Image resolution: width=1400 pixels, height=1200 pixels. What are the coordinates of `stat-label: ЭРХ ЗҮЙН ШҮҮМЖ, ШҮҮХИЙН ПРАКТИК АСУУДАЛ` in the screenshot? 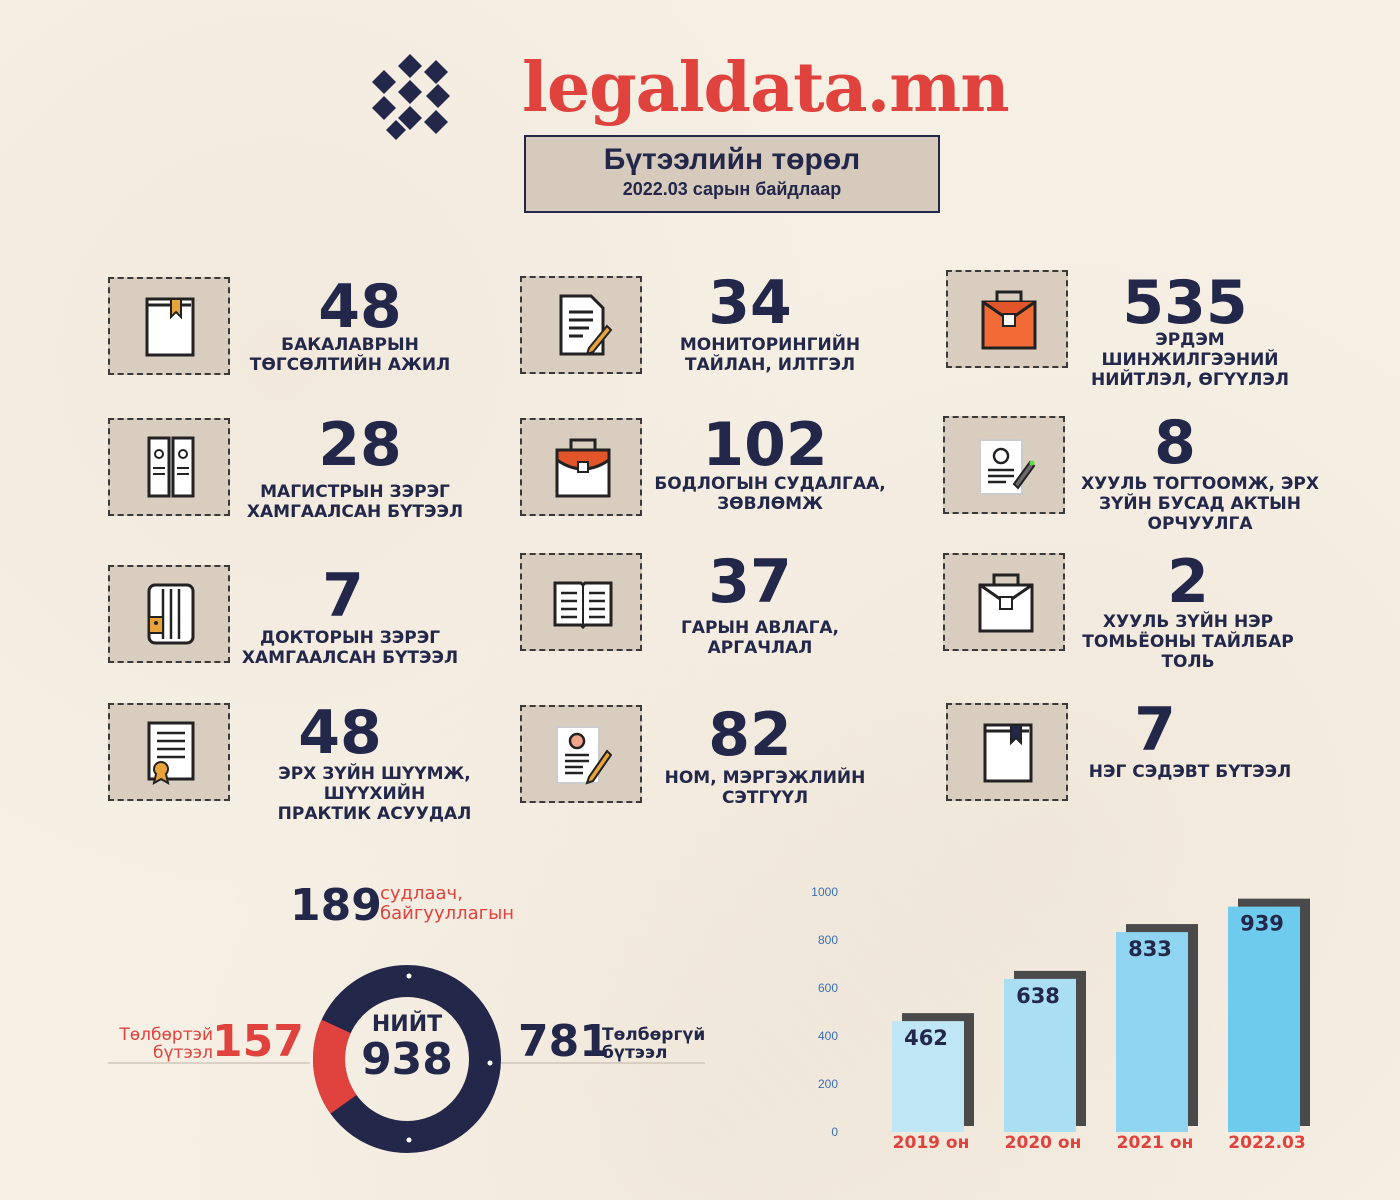 It's located at (374, 794).